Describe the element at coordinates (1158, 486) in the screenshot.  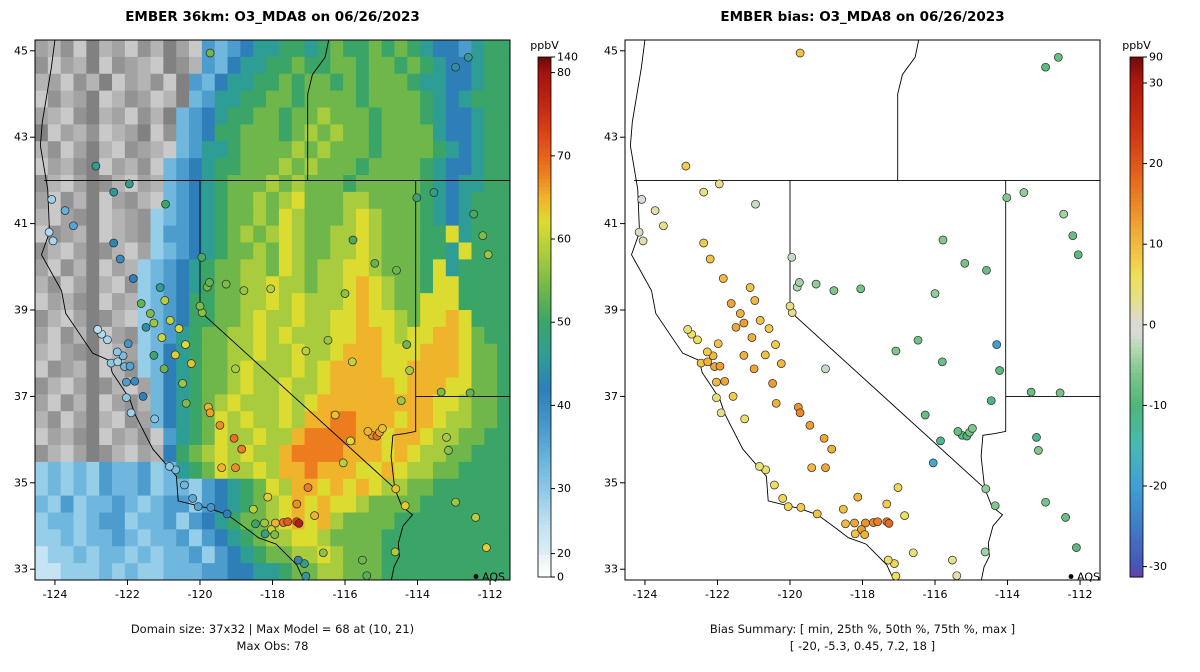
I see `colorbar-tick-label: -20` at that location.